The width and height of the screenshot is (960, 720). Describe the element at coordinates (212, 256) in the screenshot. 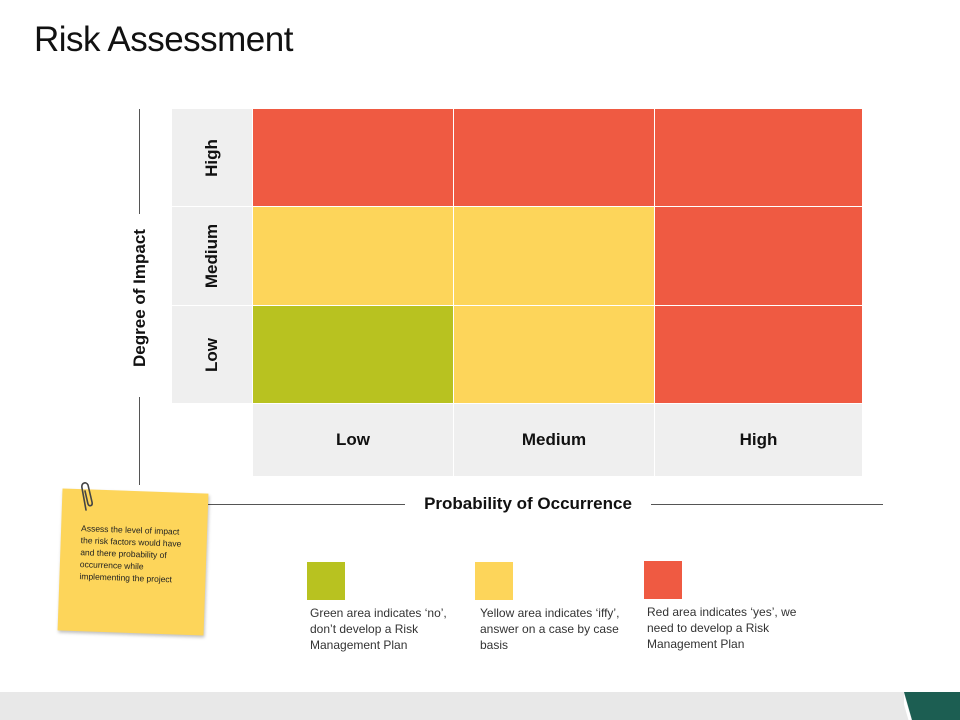

I see `impact-label-medium: Medium` at that location.